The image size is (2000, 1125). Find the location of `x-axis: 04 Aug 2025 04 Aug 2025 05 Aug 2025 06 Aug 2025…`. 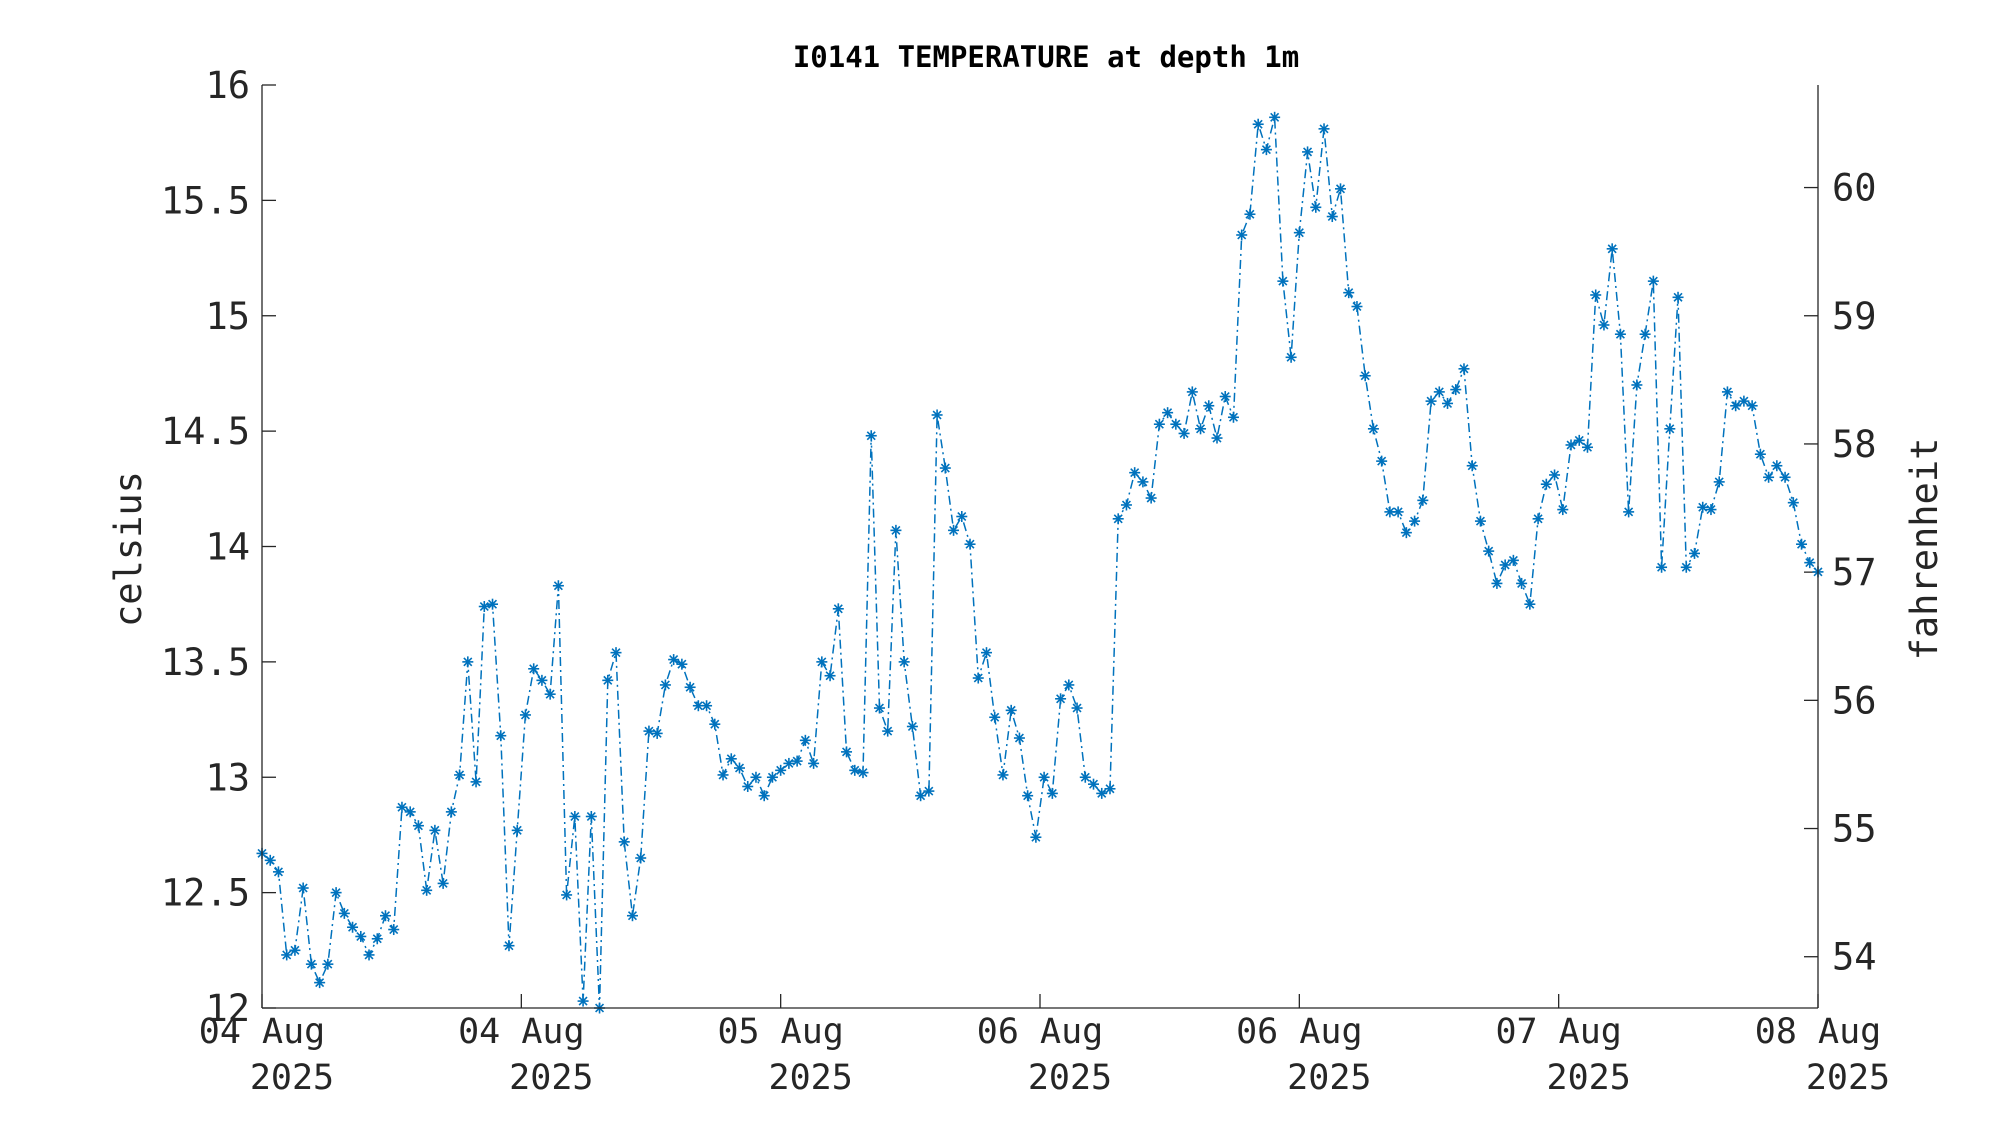

x-axis: 04 Aug 2025 04 Aug 2025 05 Aug 2025 06 Aug 2025… is located at coordinates (1044, 1046).